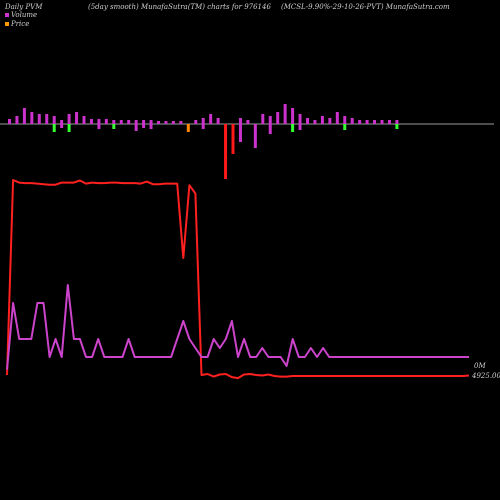 The height and width of the screenshot is (500, 500). I want to click on chart-header-left: Daily PVM, so click(24, 7).